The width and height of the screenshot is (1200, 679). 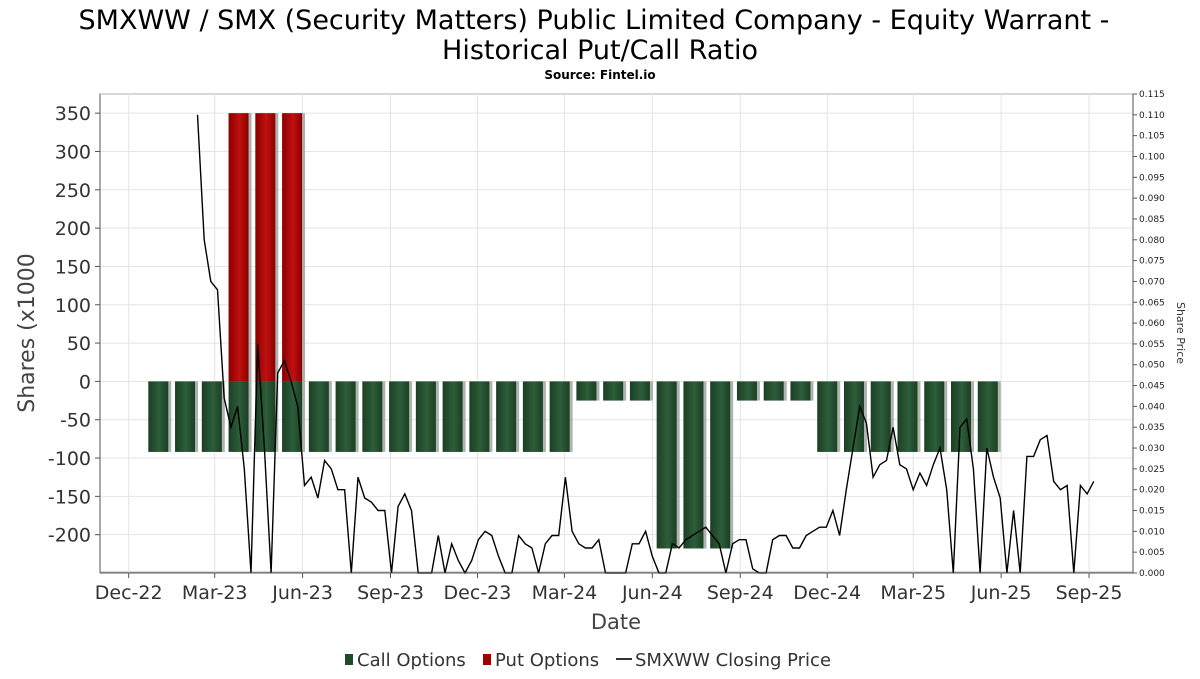 What do you see at coordinates (1152, 470) in the screenshot?
I see `y2-tick-label: 0.025` at bounding box center [1152, 470].